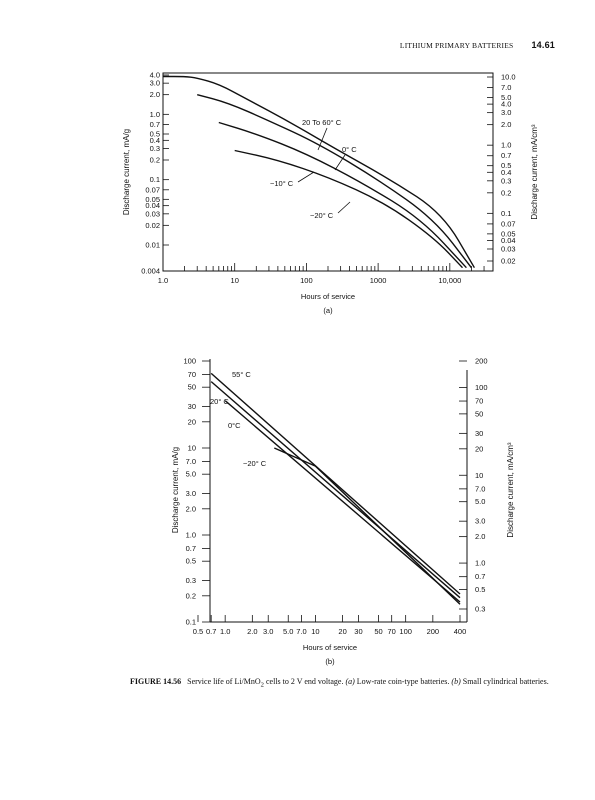  I want to click on chart-b-xtick-label: 7.0, so click(301, 631).